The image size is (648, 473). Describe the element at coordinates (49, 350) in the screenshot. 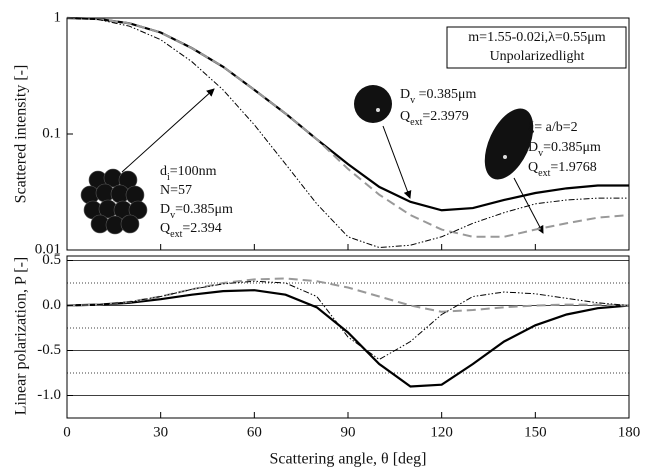

I see `y-tick-label: -0.5` at that location.